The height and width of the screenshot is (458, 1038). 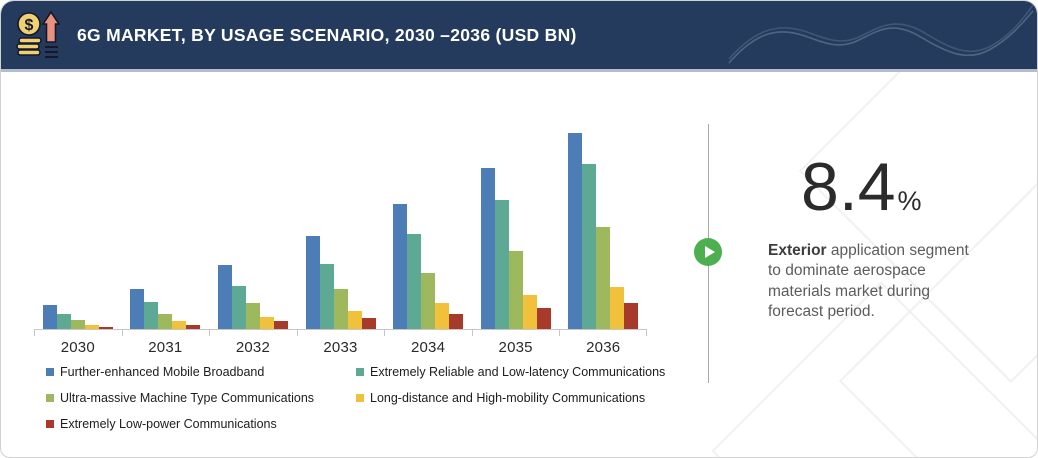 I want to click on x-axis-label: 2035, so click(x=515, y=347).